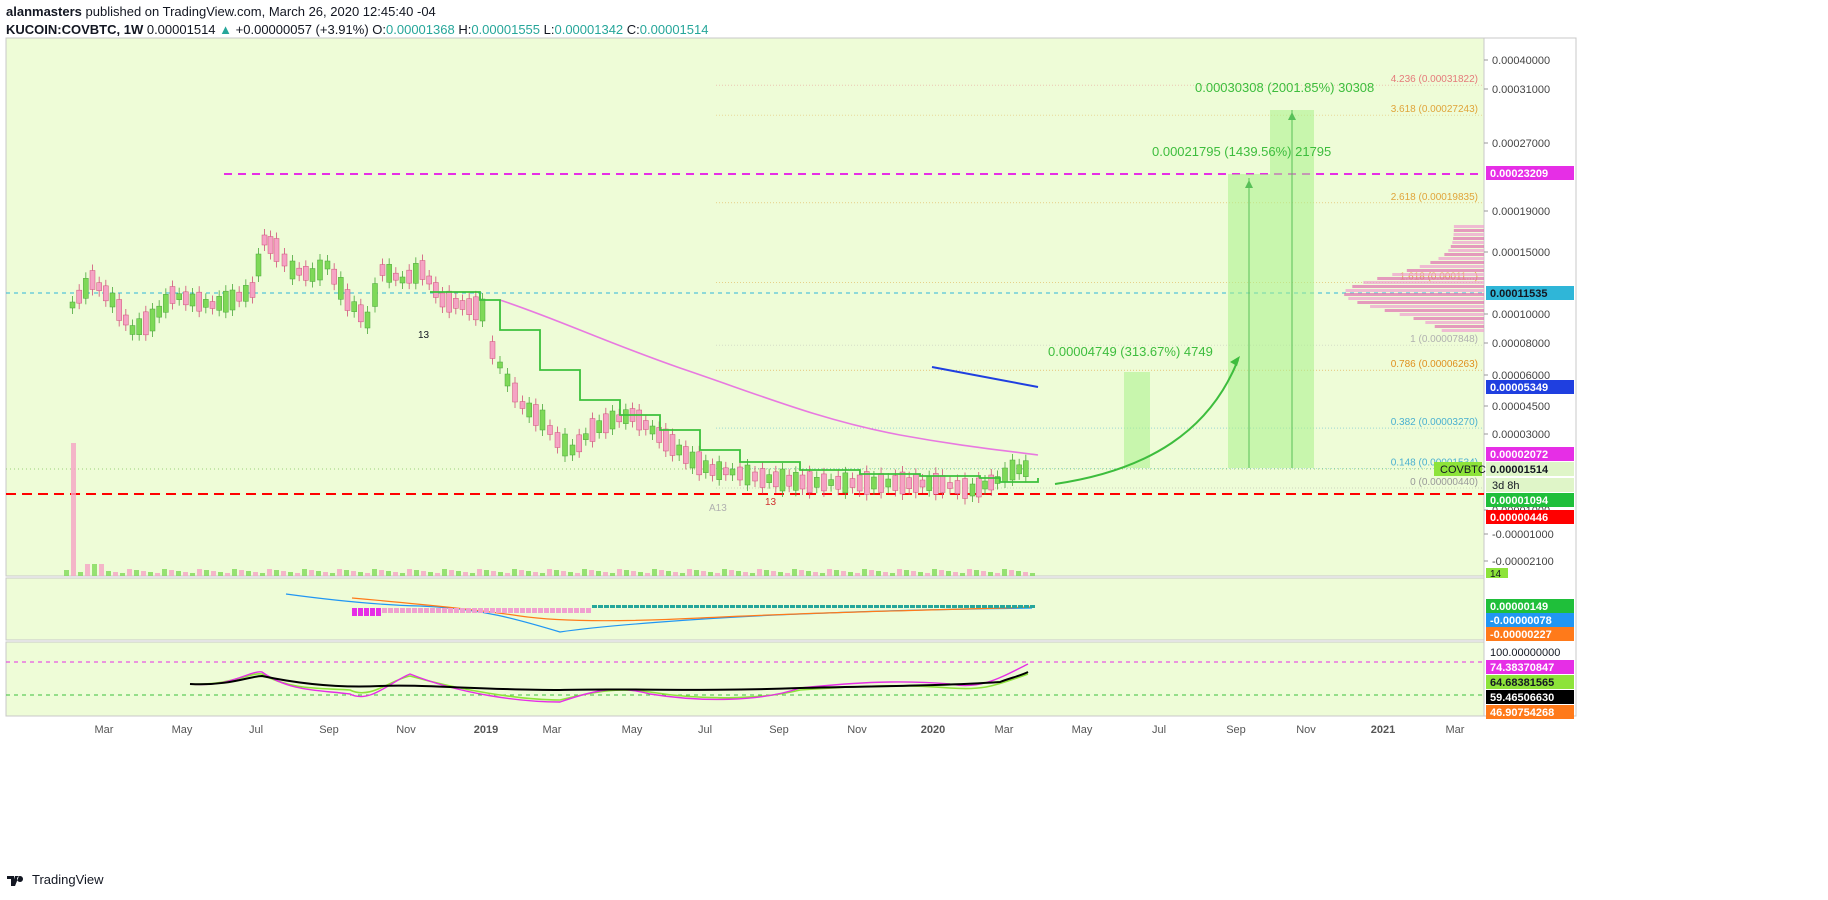 This screenshot has height=900, width=1828. What do you see at coordinates (1519, 294) in the screenshot?
I see `price-label: 0.00011535` at bounding box center [1519, 294].